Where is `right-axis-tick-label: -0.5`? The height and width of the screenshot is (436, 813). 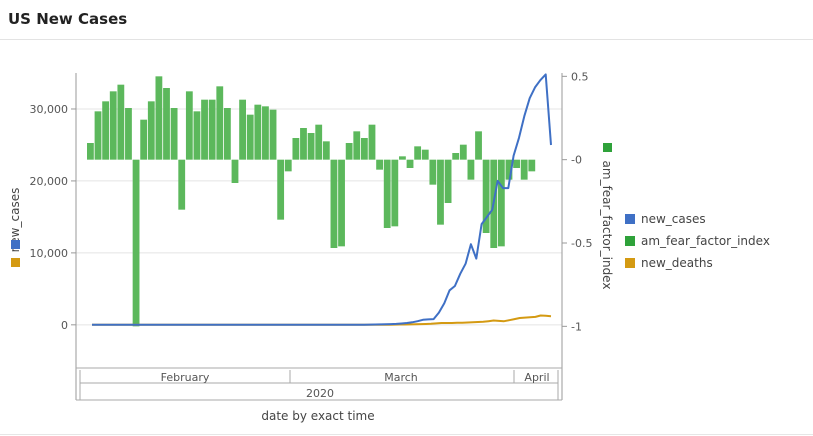
right-axis-tick-label: -0.5 is located at coordinates (581, 243).